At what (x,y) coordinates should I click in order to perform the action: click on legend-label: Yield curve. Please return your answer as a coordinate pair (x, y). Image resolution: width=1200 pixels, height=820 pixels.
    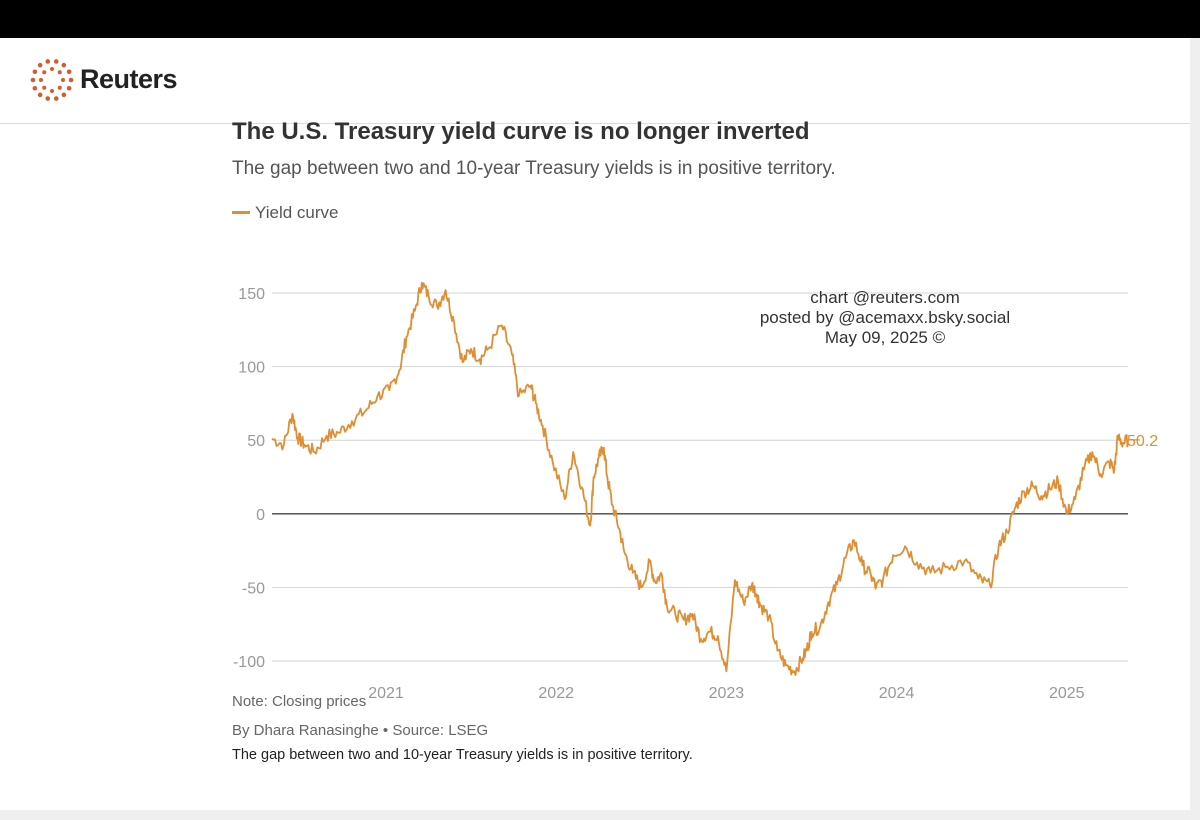
    Looking at the image, I should click on (297, 212).